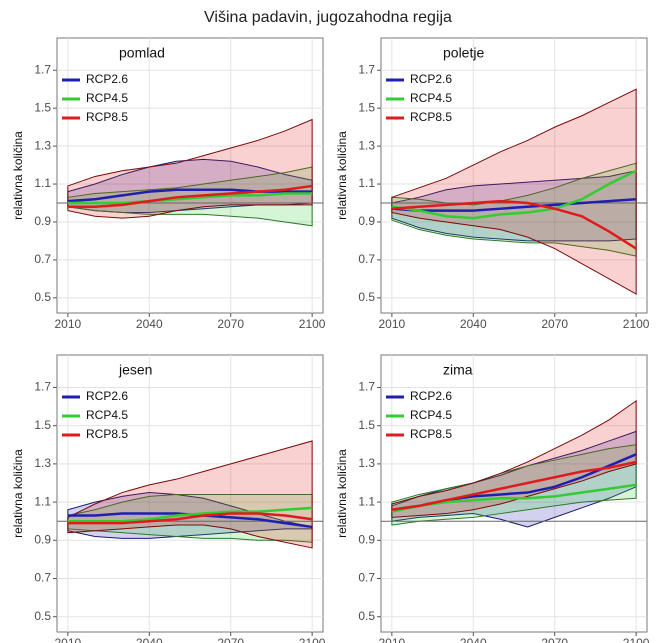  I want to click on panel-title: poletje, so click(463, 53).